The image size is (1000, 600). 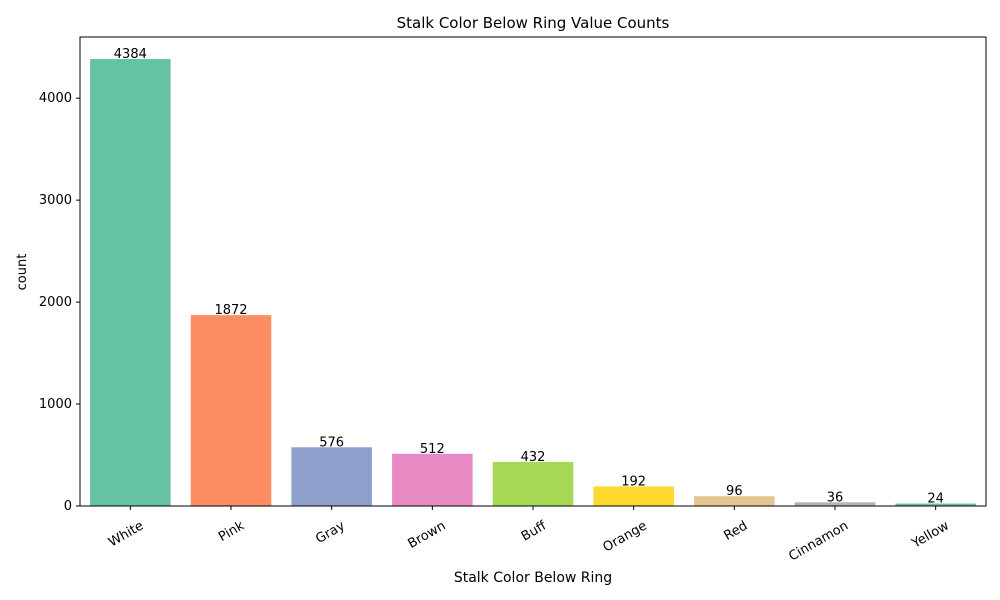 What do you see at coordinates (818, 541) in the screenshot?
I see `x-tick-label-cinnamon: Cinnamon` at bounding box center [818, 541].